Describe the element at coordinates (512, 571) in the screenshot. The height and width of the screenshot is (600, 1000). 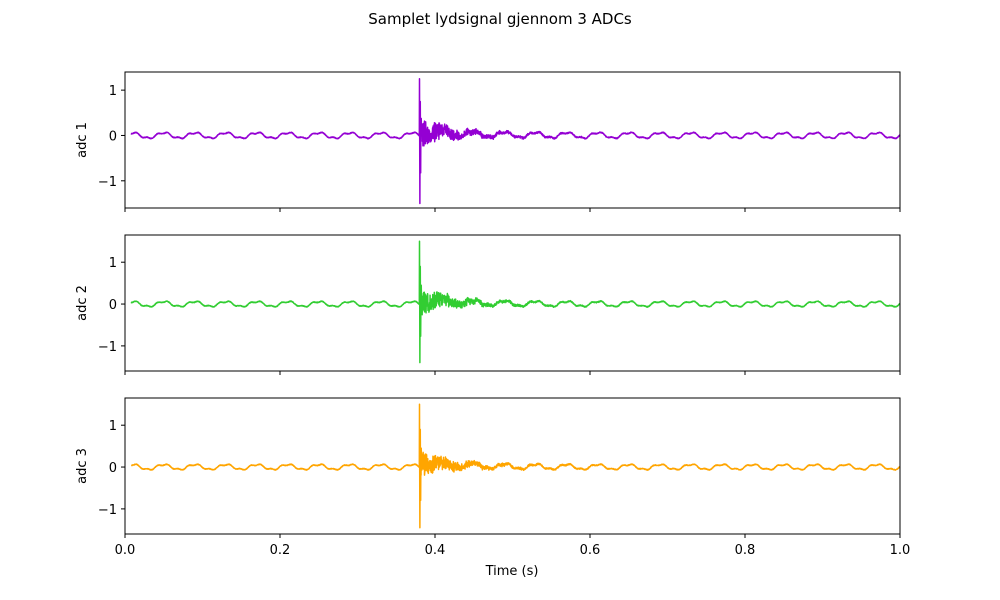
I see `x-axis-label: Time (s)` at that location.